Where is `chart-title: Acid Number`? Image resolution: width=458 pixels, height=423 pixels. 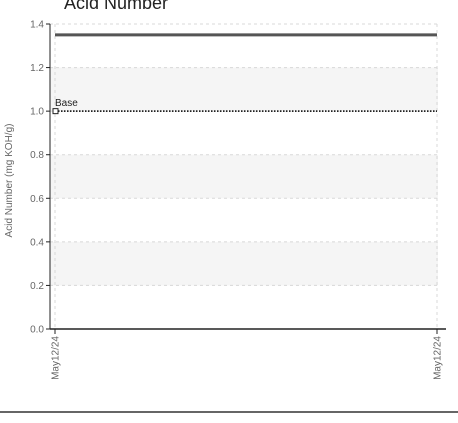
chart-title: Acid Number is located at coordinates (116, 6).